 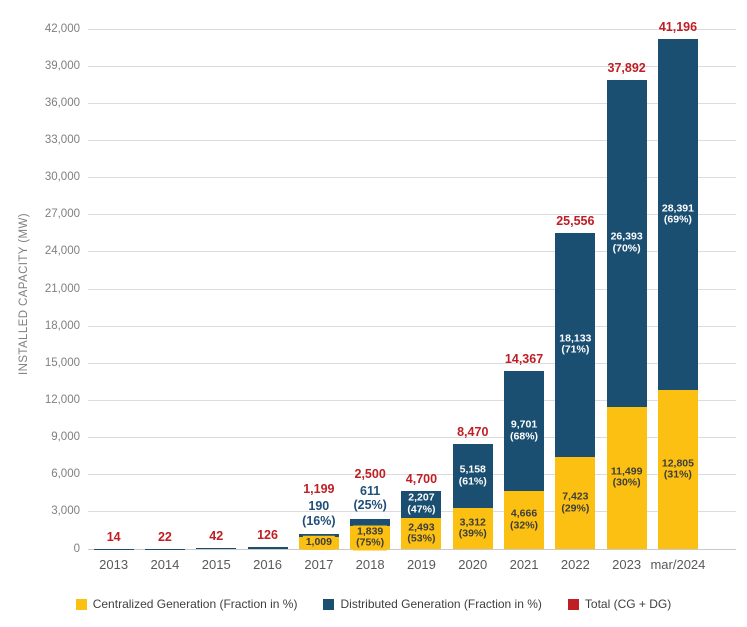 What do you see at coordinates (370, 498) in the screenshot?
I see `dg-value-label: 611 (25%)` at bounding box center [370, 498].